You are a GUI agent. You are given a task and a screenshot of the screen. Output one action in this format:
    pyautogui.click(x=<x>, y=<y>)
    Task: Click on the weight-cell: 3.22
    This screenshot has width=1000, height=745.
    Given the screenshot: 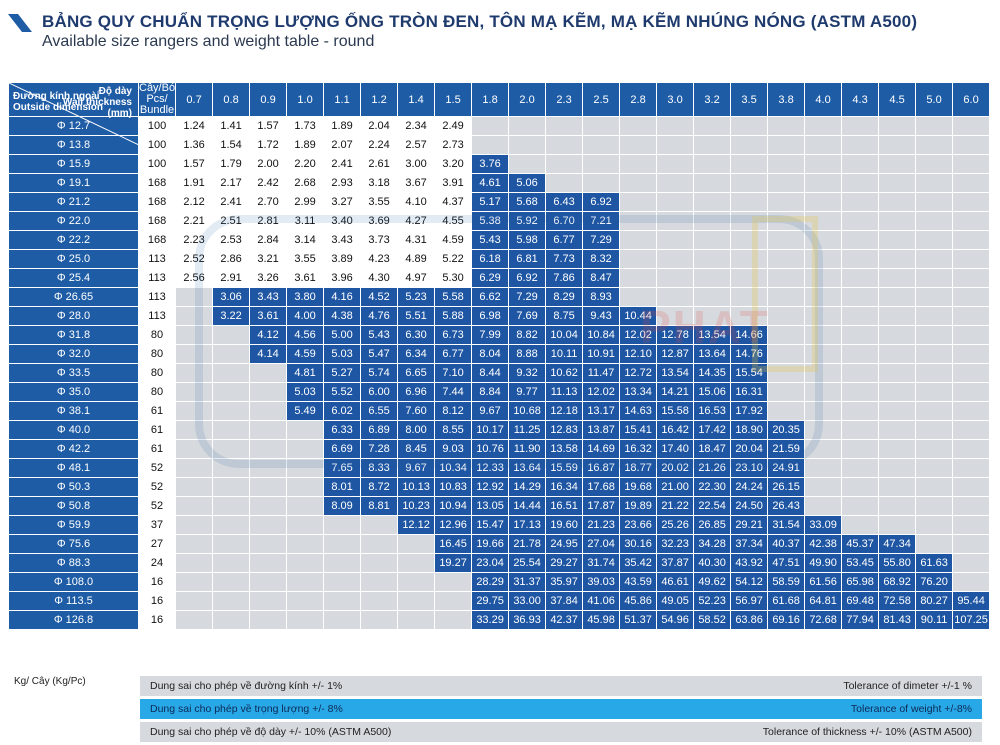 What is the action you would take?
    pyautogui.click(x=231, y=316)
    